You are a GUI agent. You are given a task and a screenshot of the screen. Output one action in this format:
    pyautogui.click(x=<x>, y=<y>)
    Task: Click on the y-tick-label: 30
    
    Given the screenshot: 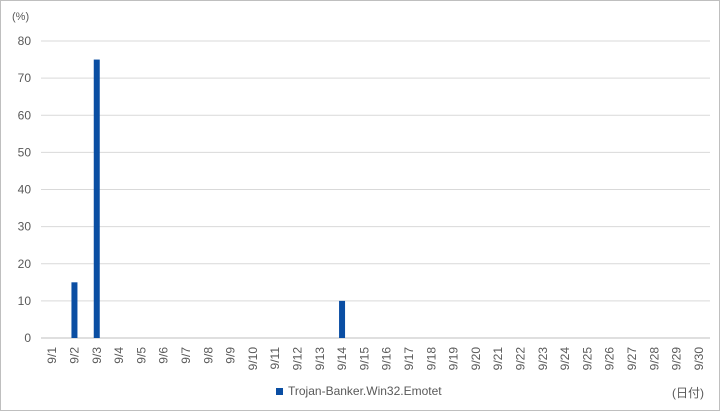 What is the action you would take?
    pyautogui.click(x=25, y=227)
    